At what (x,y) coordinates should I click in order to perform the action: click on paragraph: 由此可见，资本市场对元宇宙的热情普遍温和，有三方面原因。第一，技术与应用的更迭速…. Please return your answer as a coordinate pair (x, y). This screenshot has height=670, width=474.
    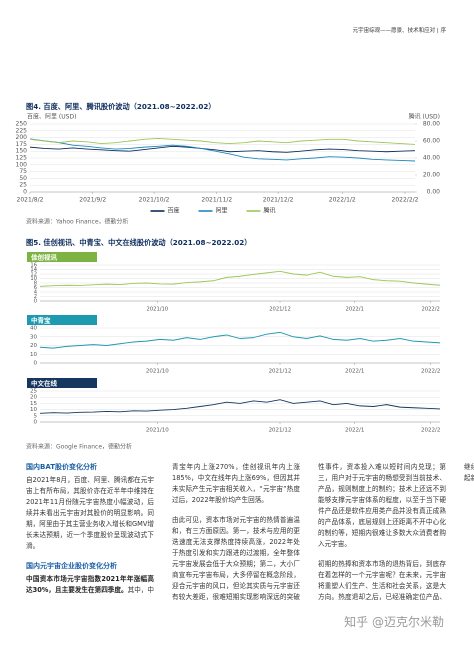
    Looking at the image, I should click on (309, 533).